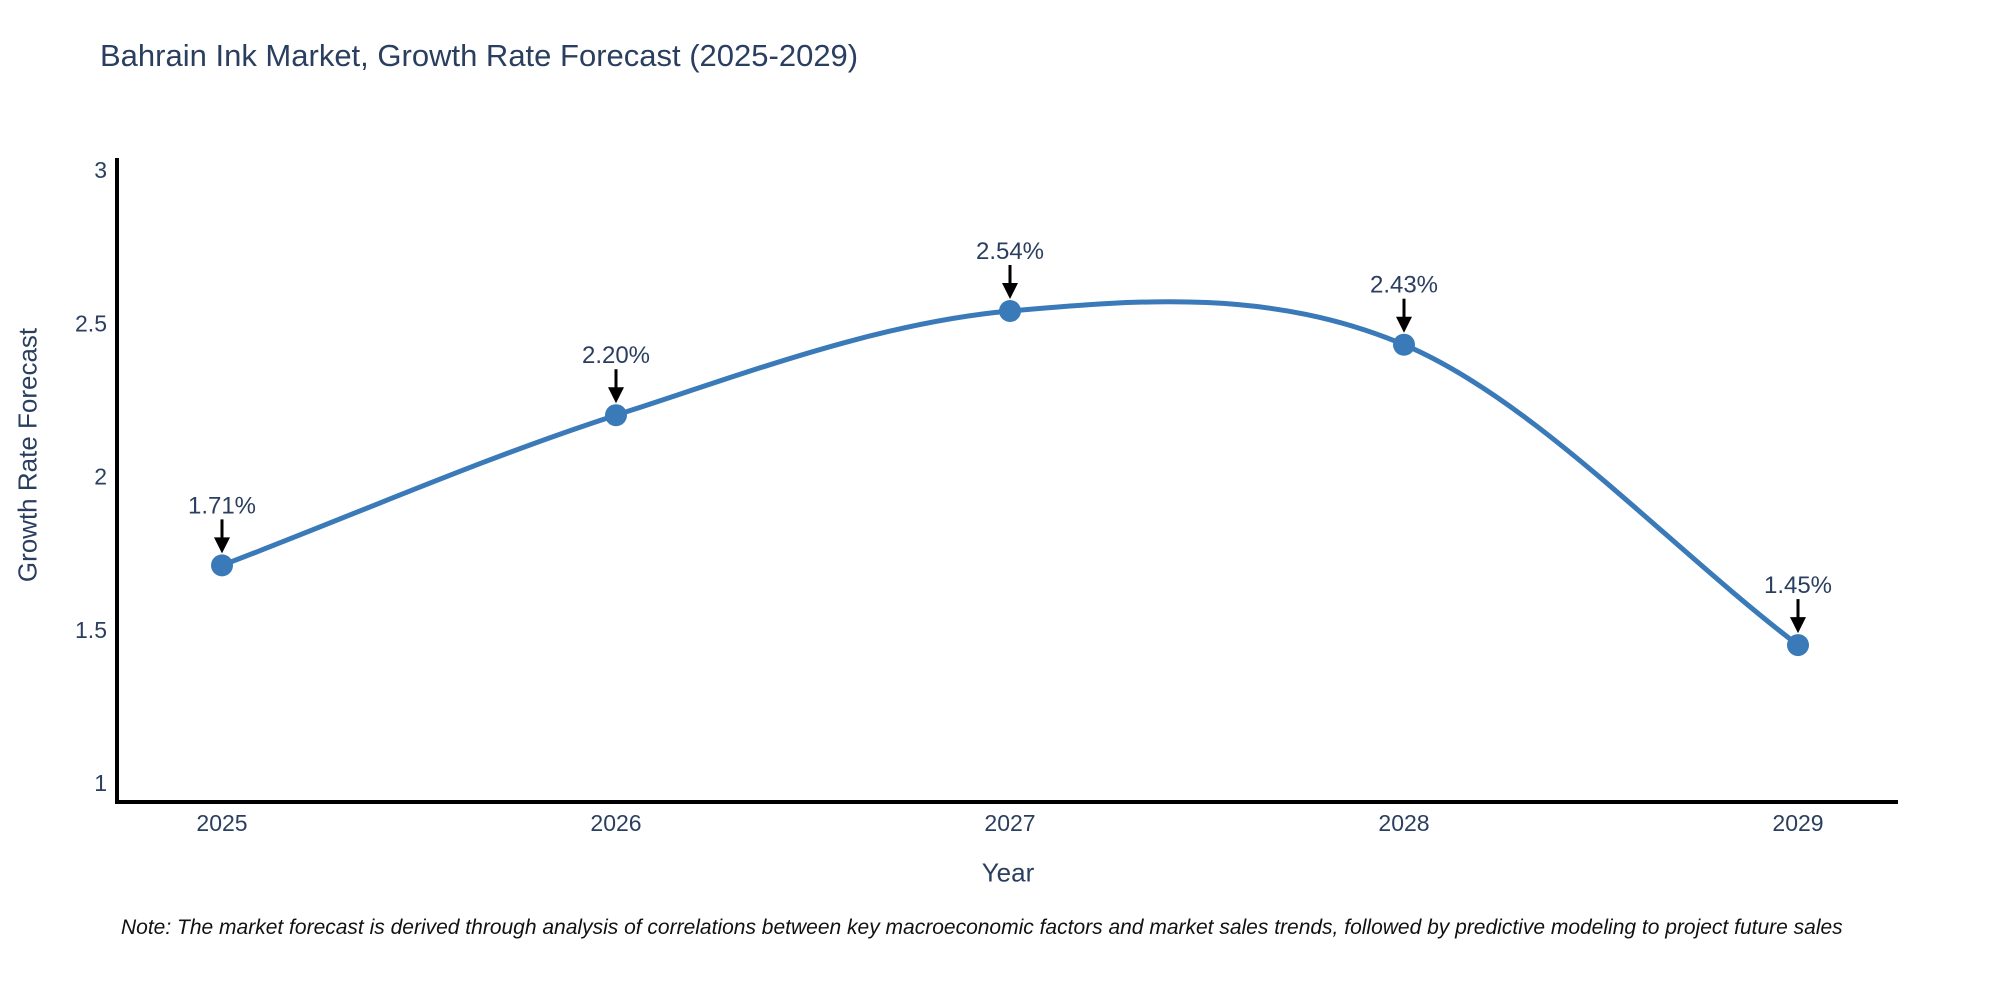  Describe the element at coordinates (616, 355) in the screenshot. I see `data-point-label: 2.20%` at that location.